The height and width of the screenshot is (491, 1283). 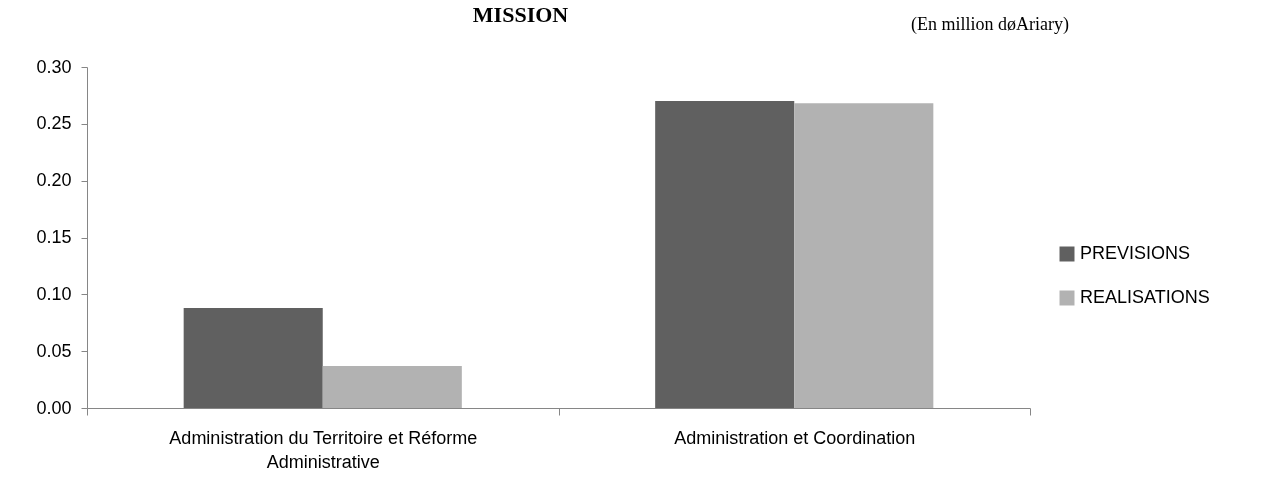 I want to click on legend-label: PREVISIONS, so click(x=1135, y=253).